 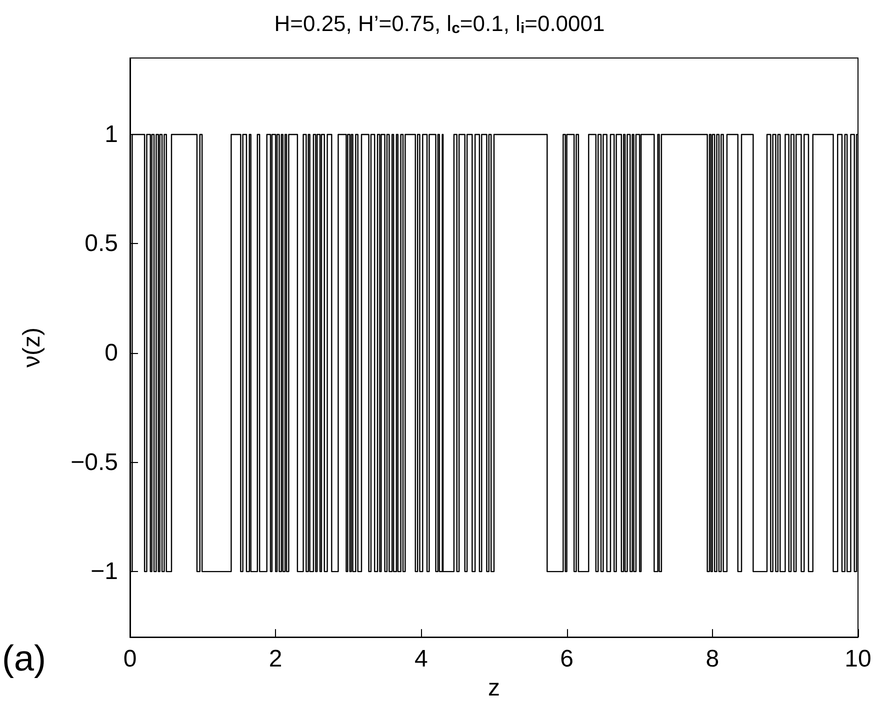 What do you see at coordinates (275, 659) in the screenshot?
I see `x-tick-label: 2` at bounding box center [275, 659].